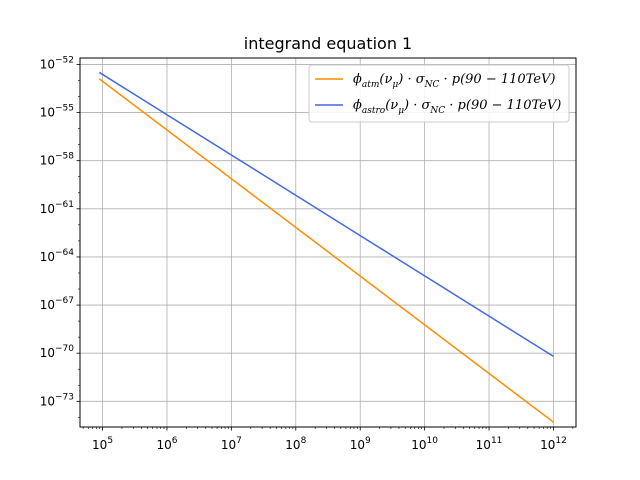 The height and width of the screenshot is (480, 640). I want to click on legend-label: ϕatm(νμ) · σNC · p(90 − 110TeV), so click(454, 81).